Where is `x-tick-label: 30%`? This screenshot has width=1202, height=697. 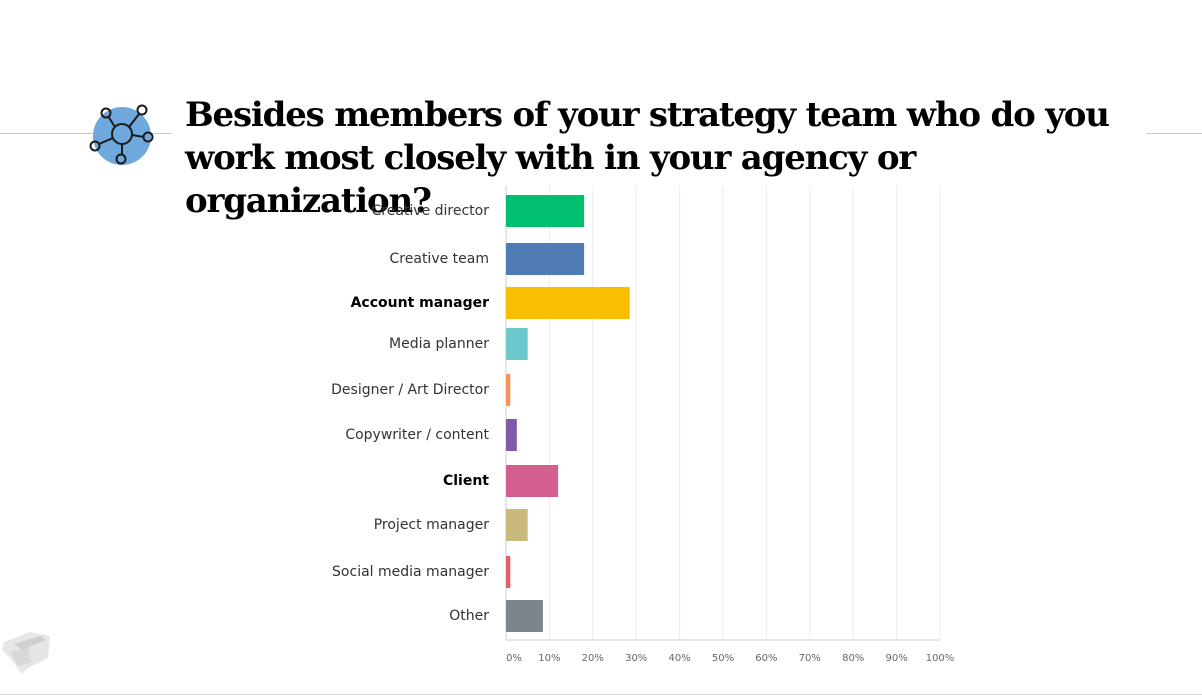
x-tick-label: 30% is located at coordinates (636, 658).